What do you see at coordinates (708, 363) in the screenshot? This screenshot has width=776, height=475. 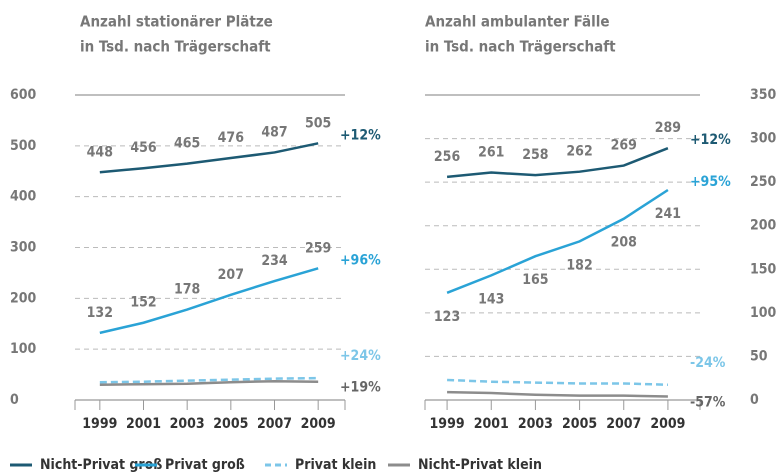 I see `annotation: -24%` at bounding box center [708, 363].